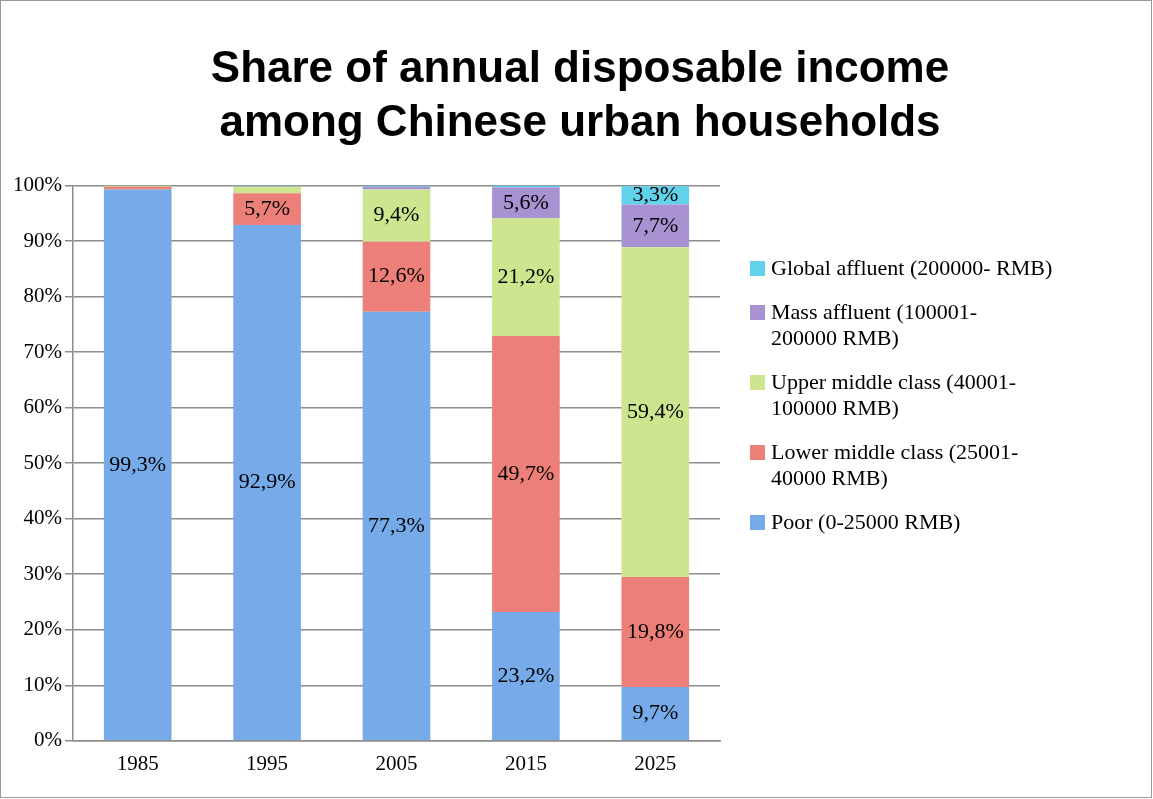 The image size is (1153, 799). Describe the element at coordinates (912, 268) in the screenshot. I see `legend-label: Global affluent (200000- RMB)` at that location.